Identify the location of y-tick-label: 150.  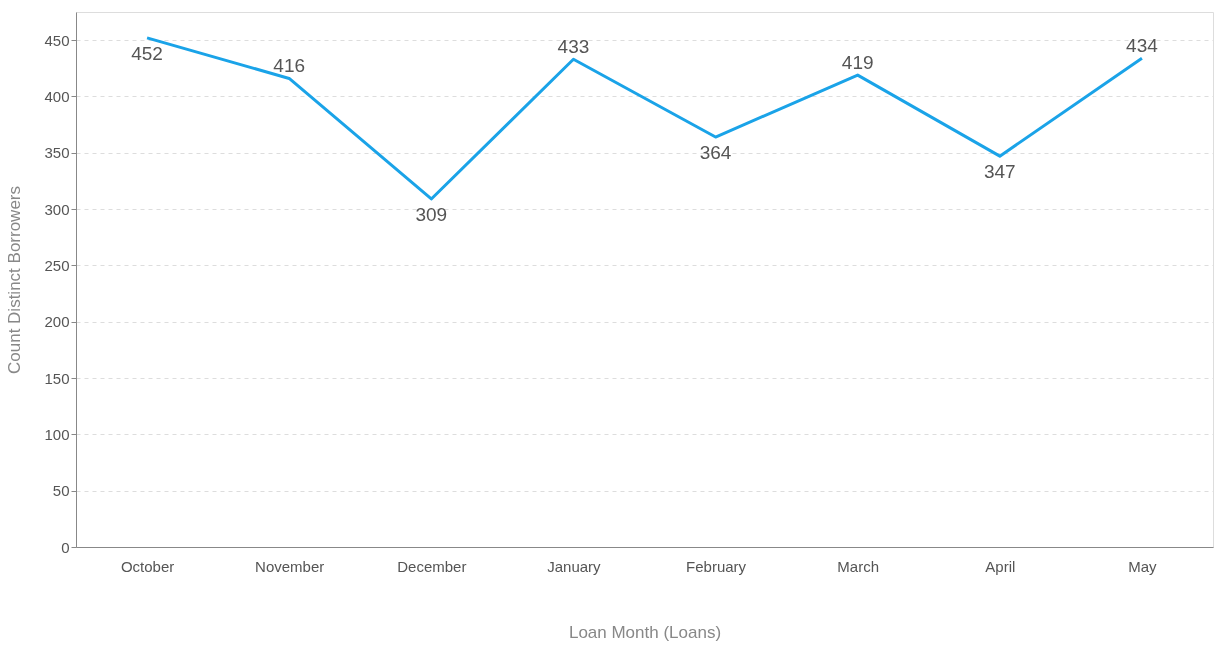
(57, 378).